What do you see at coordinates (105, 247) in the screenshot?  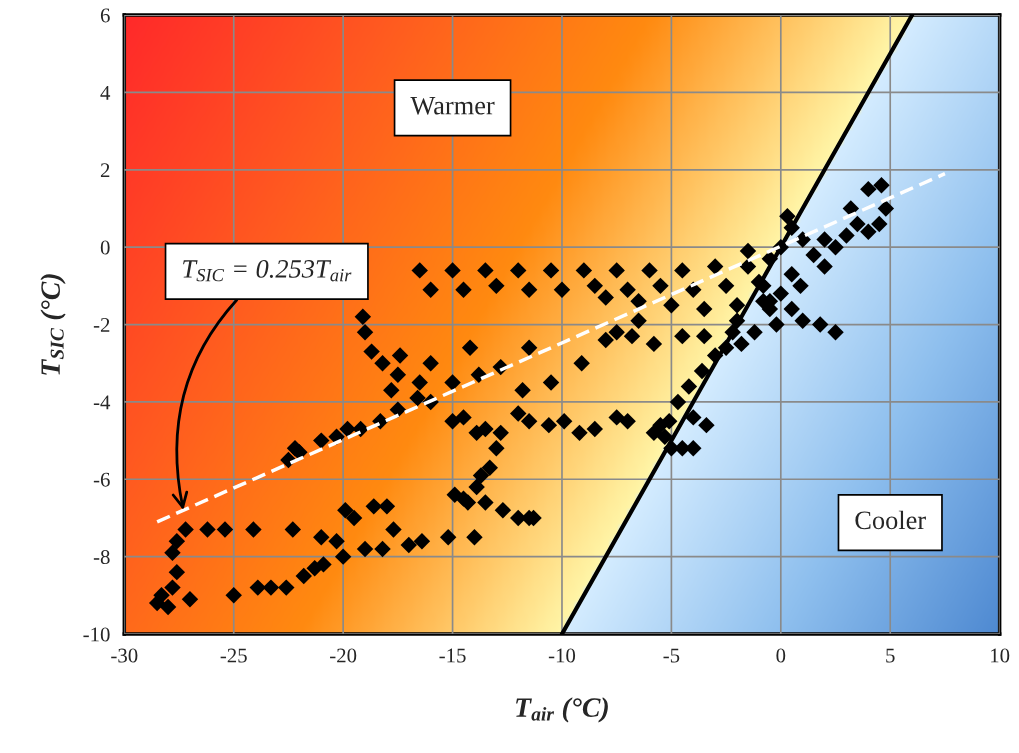 I see `y-tick-label: 0` at bounding box center [105, 247].